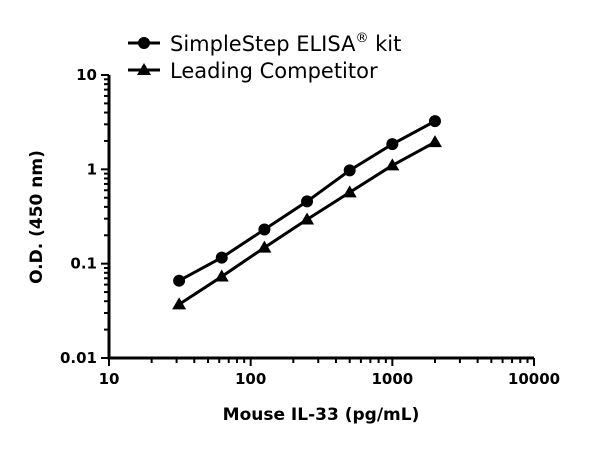  What do you see at coordinates (37, 217) in the screenshot?
I see `y-axis-label: O.D. (450 nm)` at bounding box center [37, 217].